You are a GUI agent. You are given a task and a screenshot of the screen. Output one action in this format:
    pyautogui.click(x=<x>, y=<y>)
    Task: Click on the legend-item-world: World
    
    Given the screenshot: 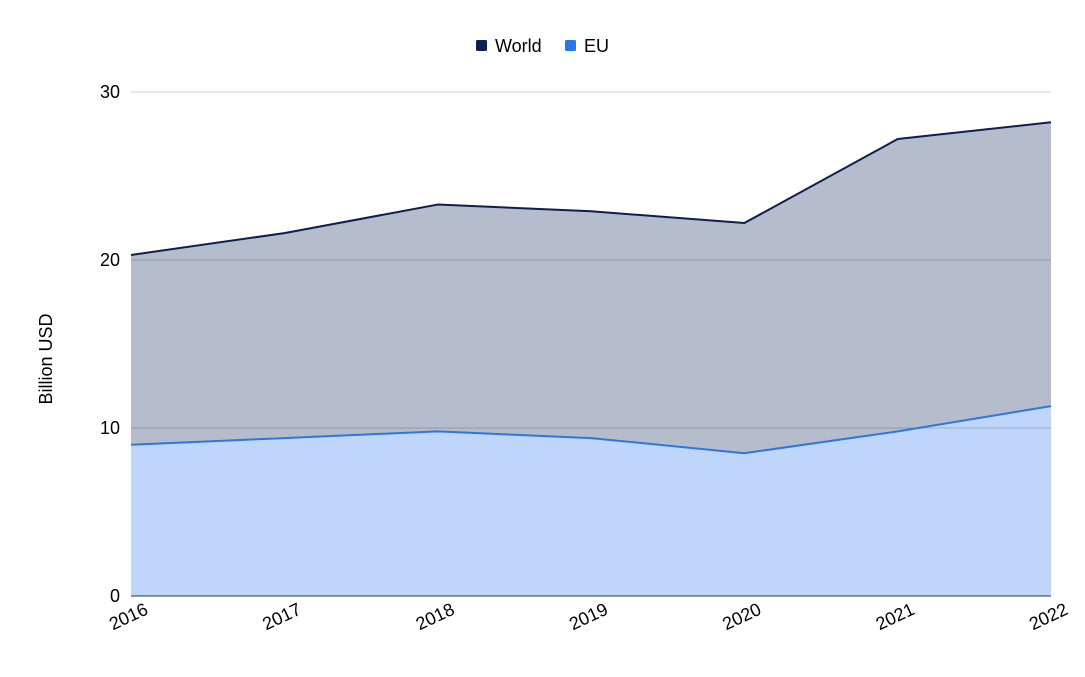 What is the action you would take?
    pyautogui.click(x=509, y=46)
    